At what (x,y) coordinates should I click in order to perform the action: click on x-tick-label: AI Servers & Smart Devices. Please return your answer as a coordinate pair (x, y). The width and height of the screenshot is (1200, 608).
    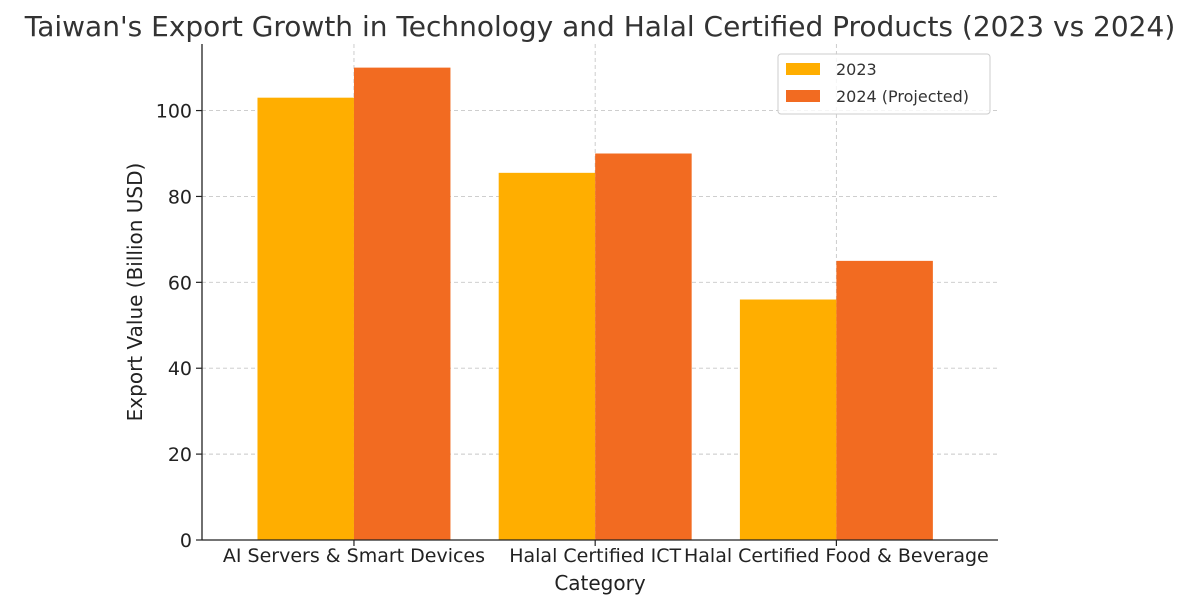
    Looking at the image, I should click on (354, 556).